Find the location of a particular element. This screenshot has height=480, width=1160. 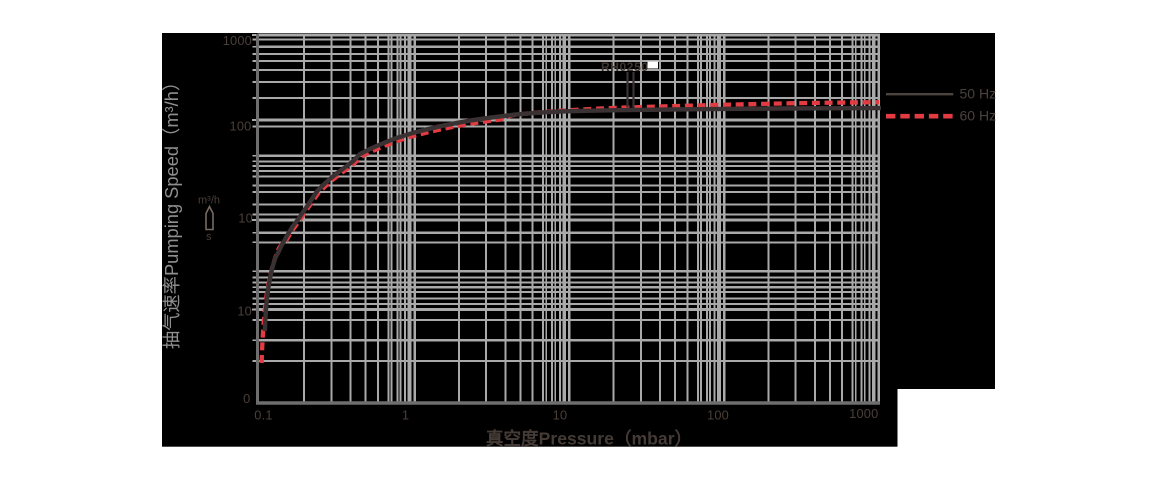

svg-text: 真空度Pressure（mbar） is located at coordinates (589, 439).